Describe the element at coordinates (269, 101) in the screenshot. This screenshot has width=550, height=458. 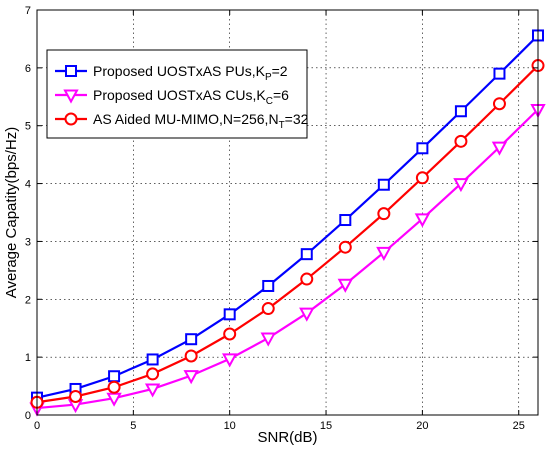
I see `legend-label-subscript: C` at that location.